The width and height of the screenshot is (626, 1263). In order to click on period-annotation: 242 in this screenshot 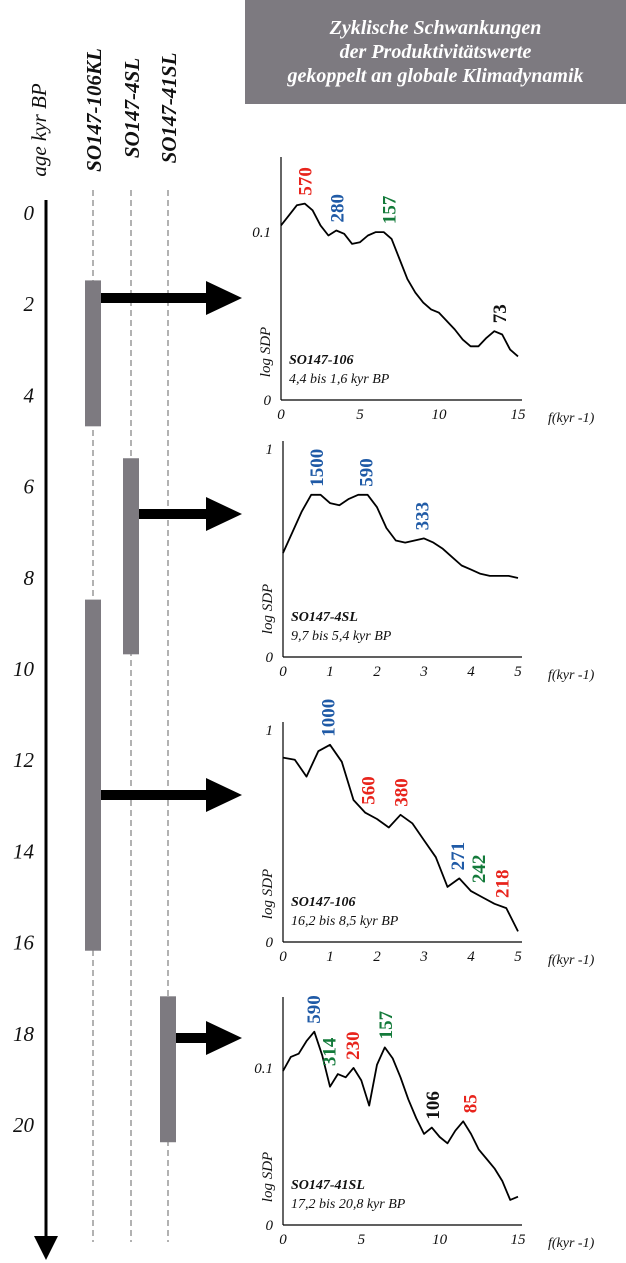, I will do `click(479, 869)`.